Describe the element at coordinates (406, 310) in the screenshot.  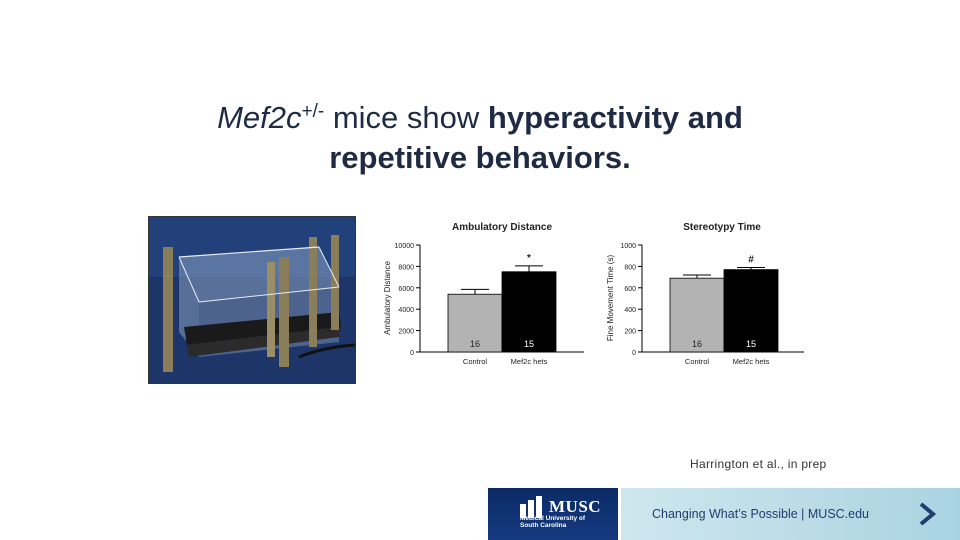
I see `y-tick-label: 4000` at that location.